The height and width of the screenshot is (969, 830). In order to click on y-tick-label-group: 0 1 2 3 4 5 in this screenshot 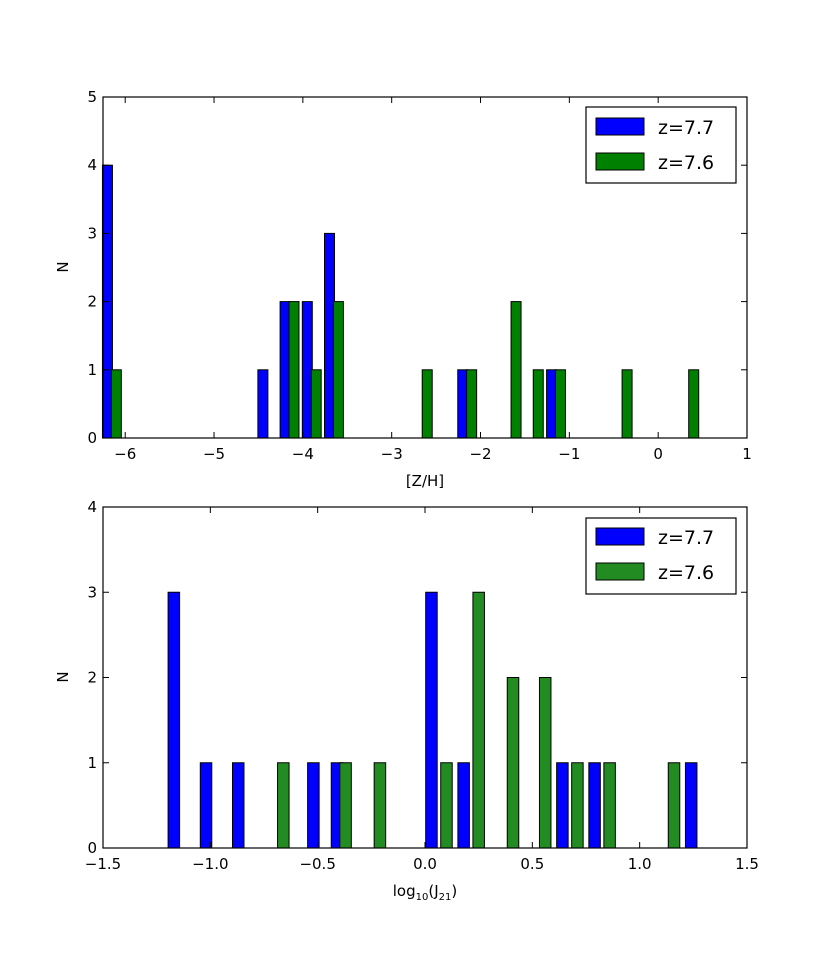, I will do `click(92, 267)`.